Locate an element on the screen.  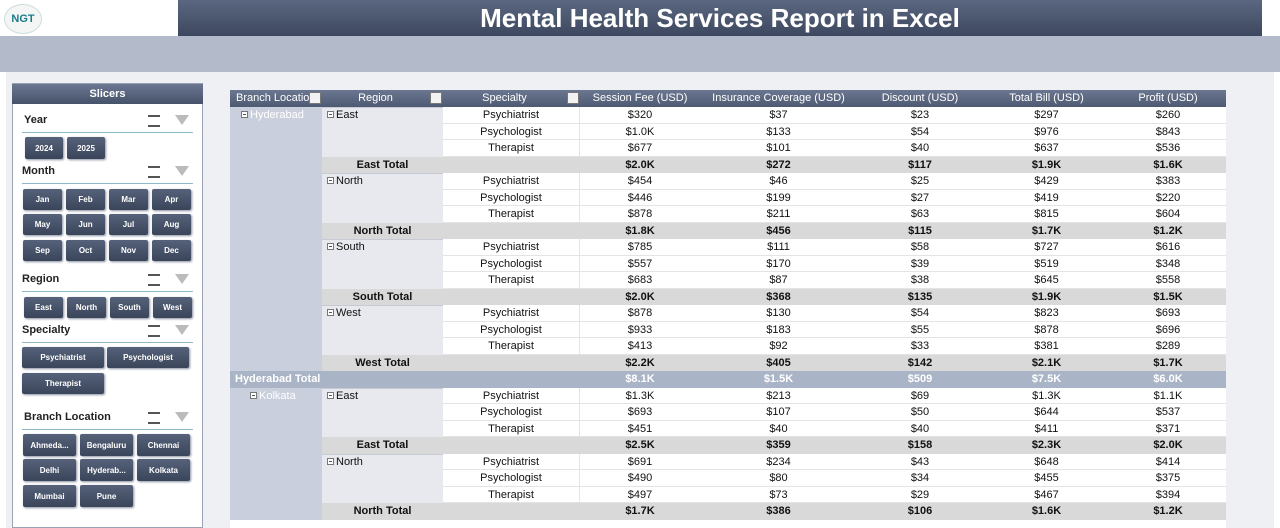
slicer-label: Month is located at coordinates (38, 171).